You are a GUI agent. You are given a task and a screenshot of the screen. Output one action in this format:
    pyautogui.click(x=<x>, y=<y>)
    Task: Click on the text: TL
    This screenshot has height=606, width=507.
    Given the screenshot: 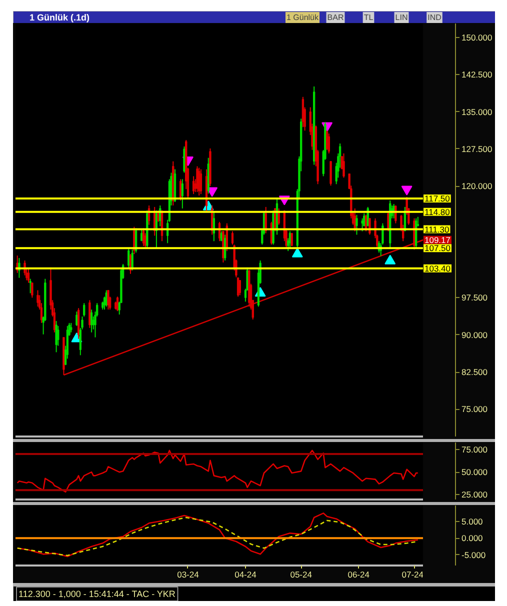 What is the action you would take?
    pyautogui.click(x=369, y=17)
    